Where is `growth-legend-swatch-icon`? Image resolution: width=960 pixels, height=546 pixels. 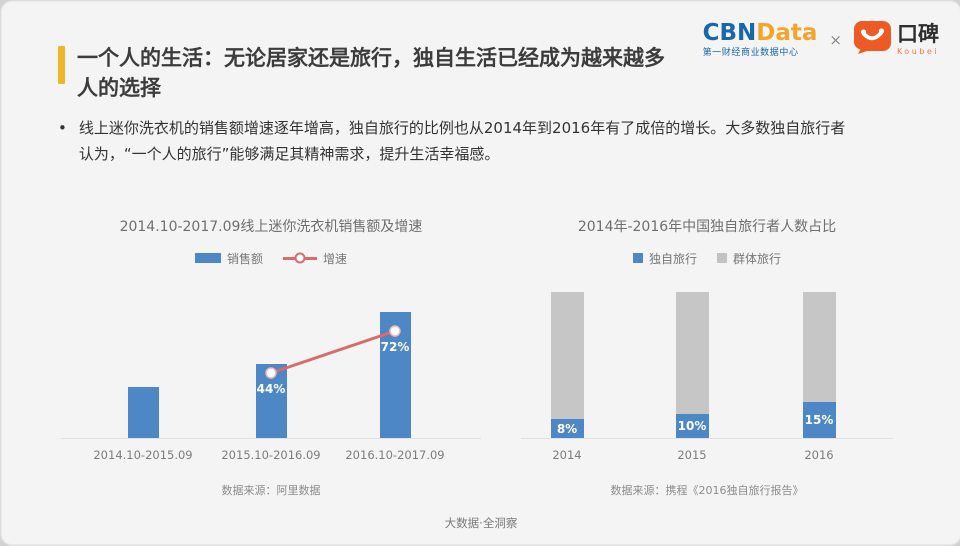 growth-legend-swatch-icon is located at coordinates (300, 258).